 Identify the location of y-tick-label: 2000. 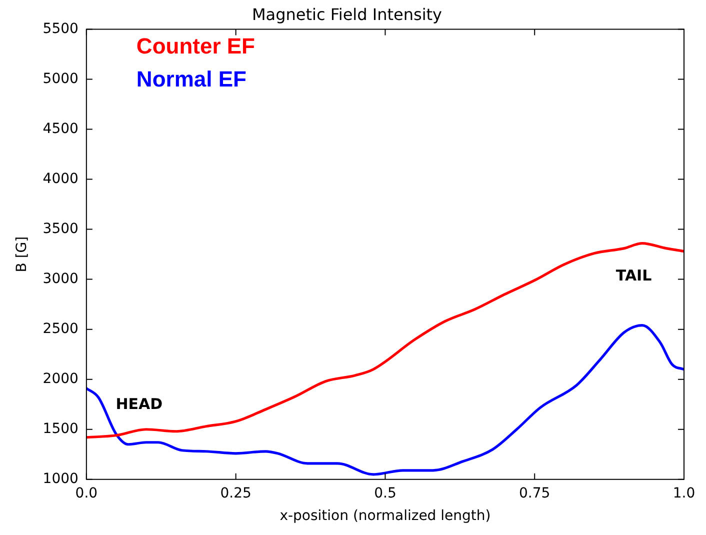
(60, 378).